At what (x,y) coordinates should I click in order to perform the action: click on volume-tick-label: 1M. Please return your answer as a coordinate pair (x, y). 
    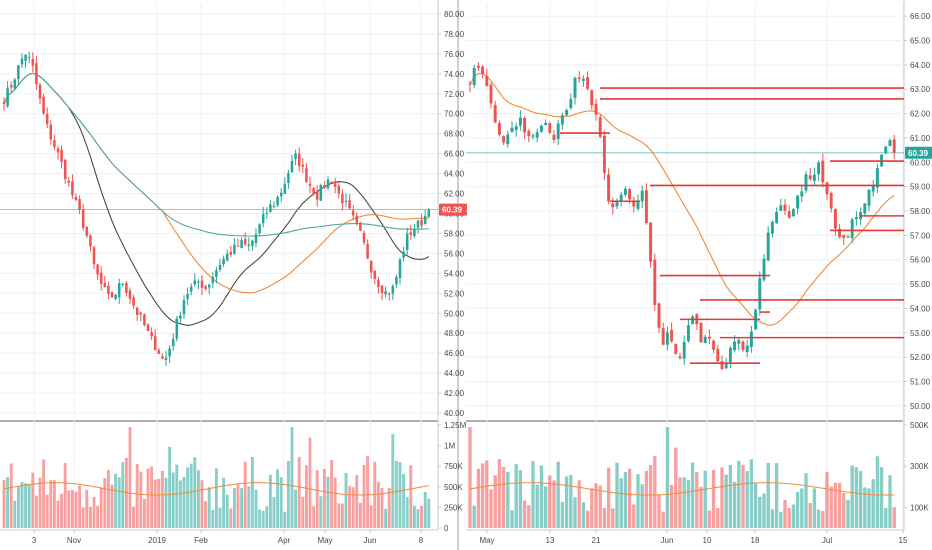
    Looking at the image, I should click on (449, 446).